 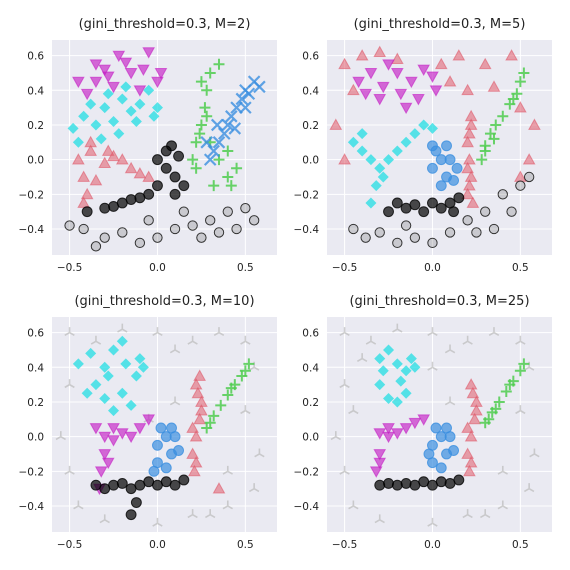 What do you see at coordinates (35, 161) in the screenshot?
I see `y-tick-label: 0.0` at bounding box center [35, 161].